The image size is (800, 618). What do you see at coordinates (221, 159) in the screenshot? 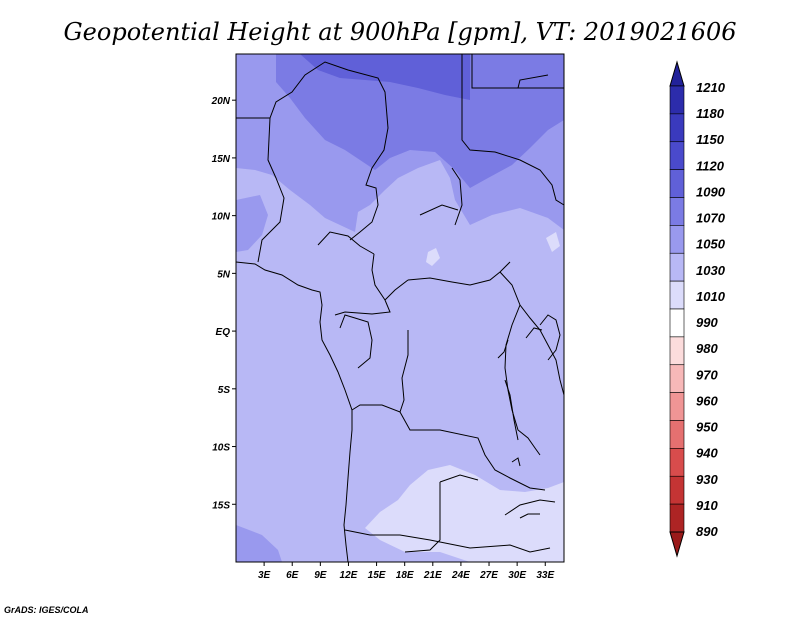
I see `lat-tick-label: 15N` at bounding box center [221, 159].